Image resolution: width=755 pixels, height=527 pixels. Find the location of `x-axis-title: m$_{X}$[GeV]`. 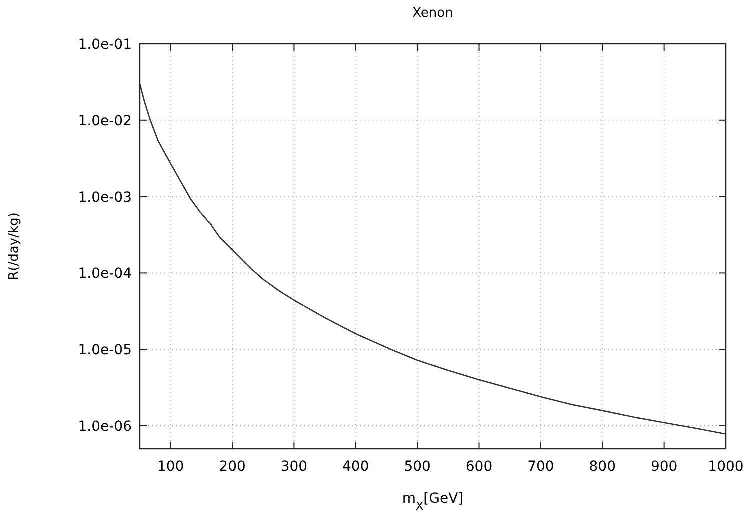

x-axis-title: m$_{X}$[GeV] is located at coordinates (433, 501).